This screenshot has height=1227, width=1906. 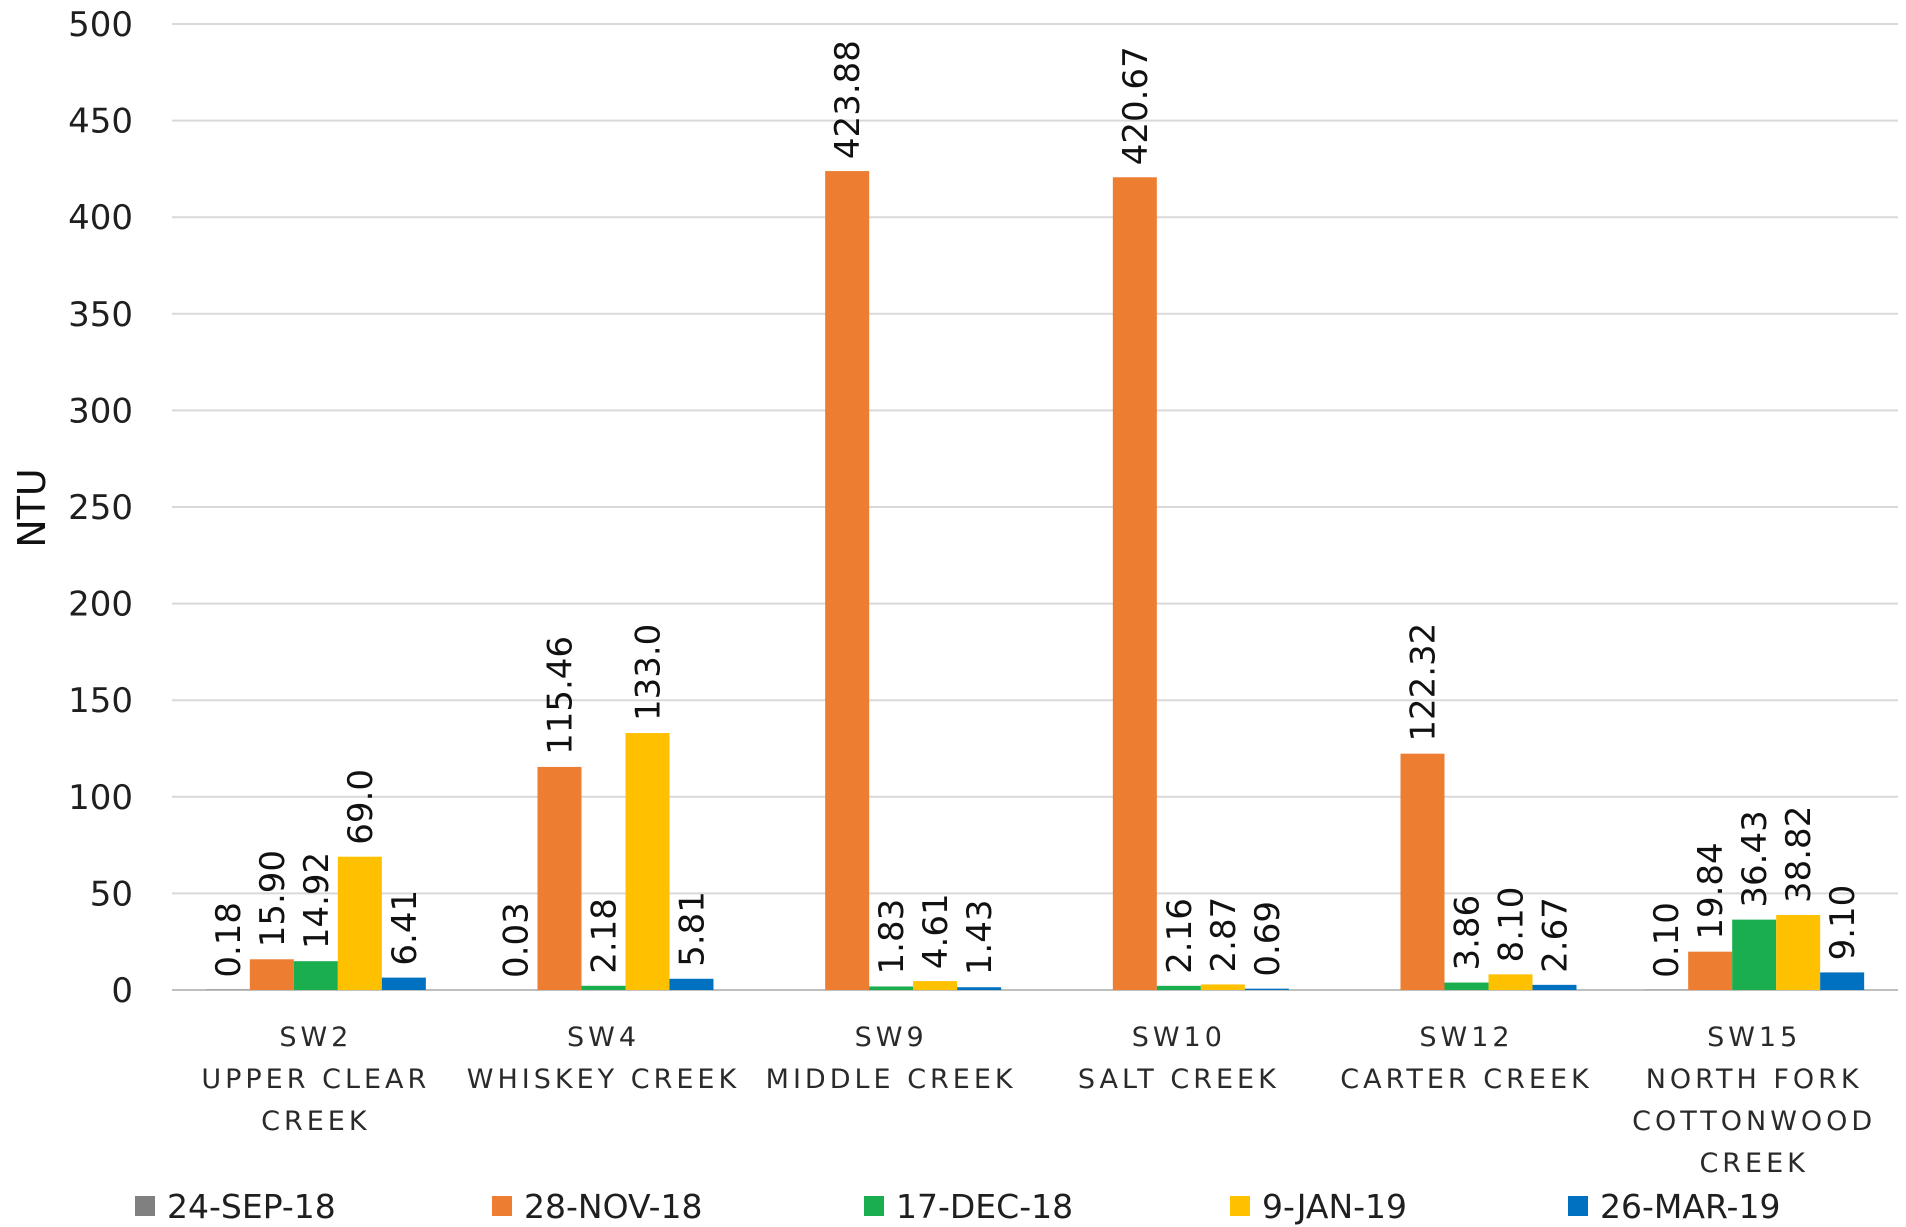 What do you see at coordinates (1466, 1037) in the screenshot?
I see `category-label: SW12` at bounding box center [1466, 1037].